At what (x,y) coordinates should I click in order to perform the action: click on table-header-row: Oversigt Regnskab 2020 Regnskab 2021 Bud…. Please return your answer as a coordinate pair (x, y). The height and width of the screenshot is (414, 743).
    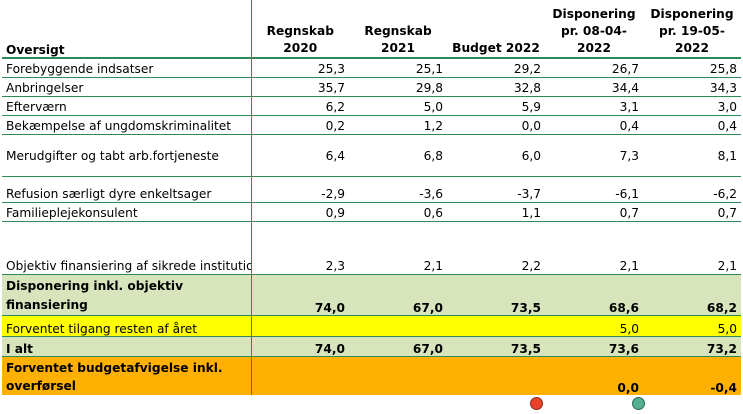
    Looking at the image, I should click on (371, 29).